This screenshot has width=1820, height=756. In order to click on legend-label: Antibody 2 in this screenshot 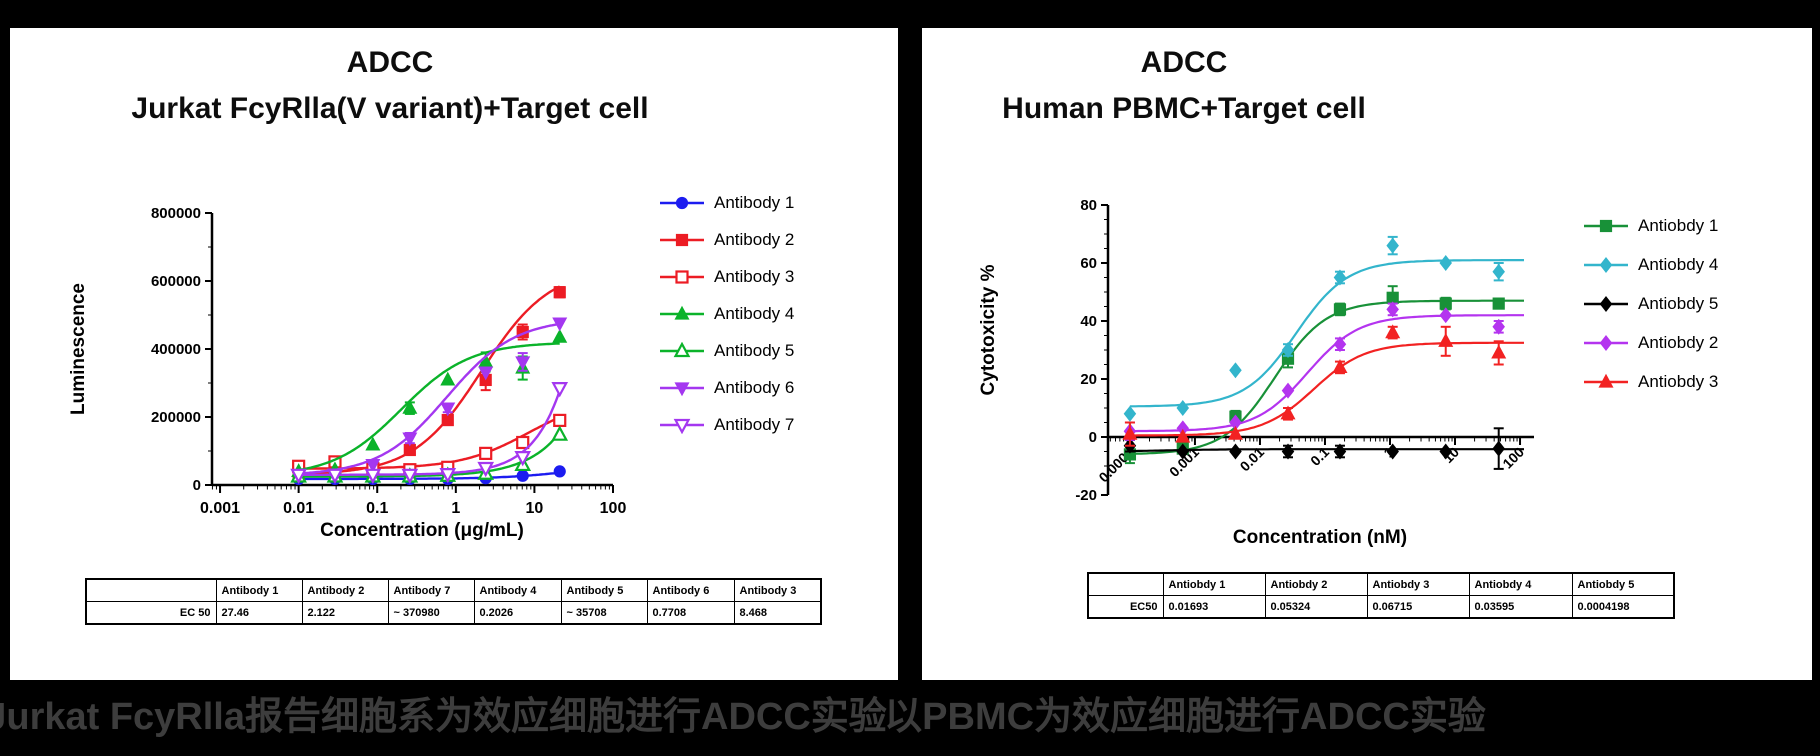, I will do `click(754, 239)`.